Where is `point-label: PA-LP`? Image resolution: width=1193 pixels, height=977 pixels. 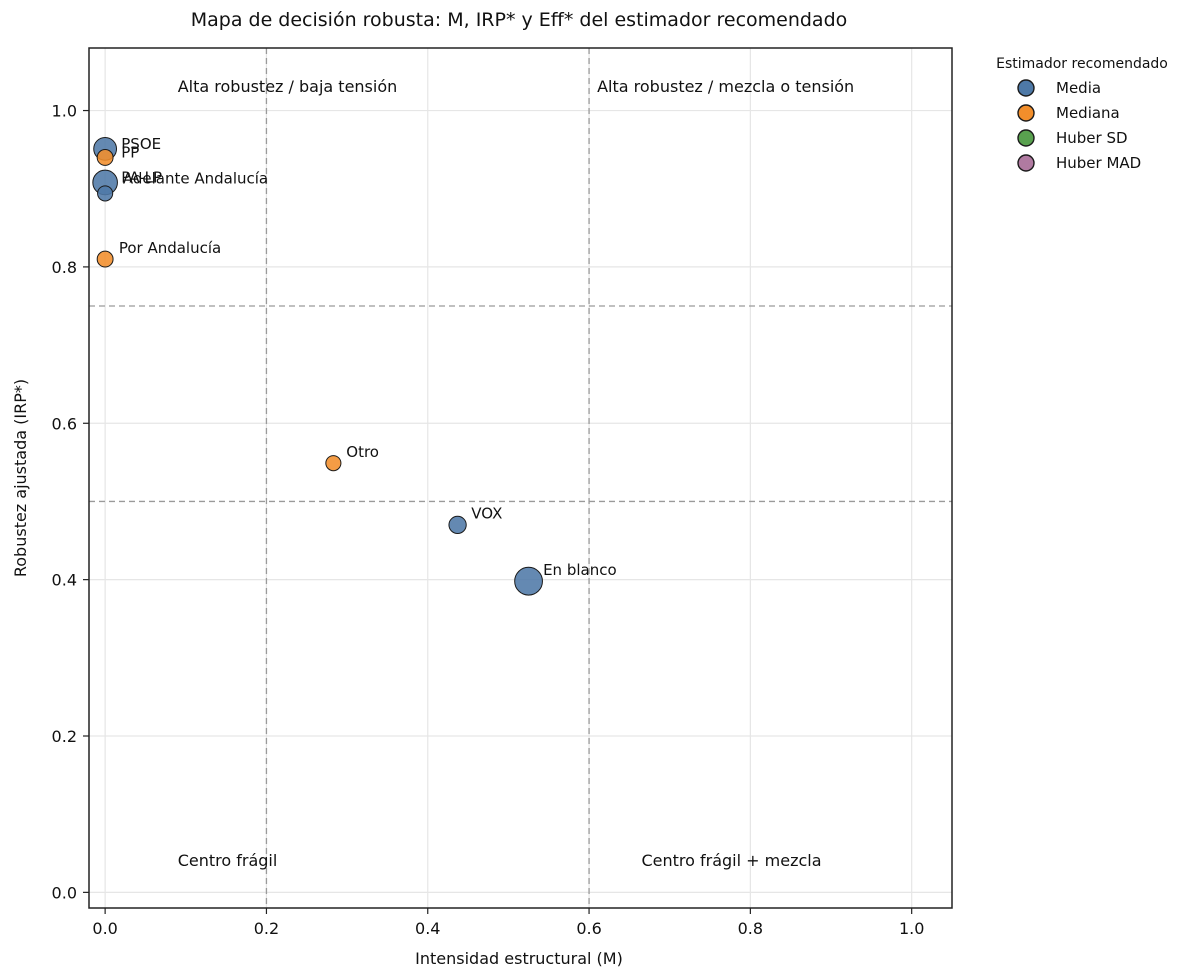
point-label: PA-LP is located at coordinates (141, 177).